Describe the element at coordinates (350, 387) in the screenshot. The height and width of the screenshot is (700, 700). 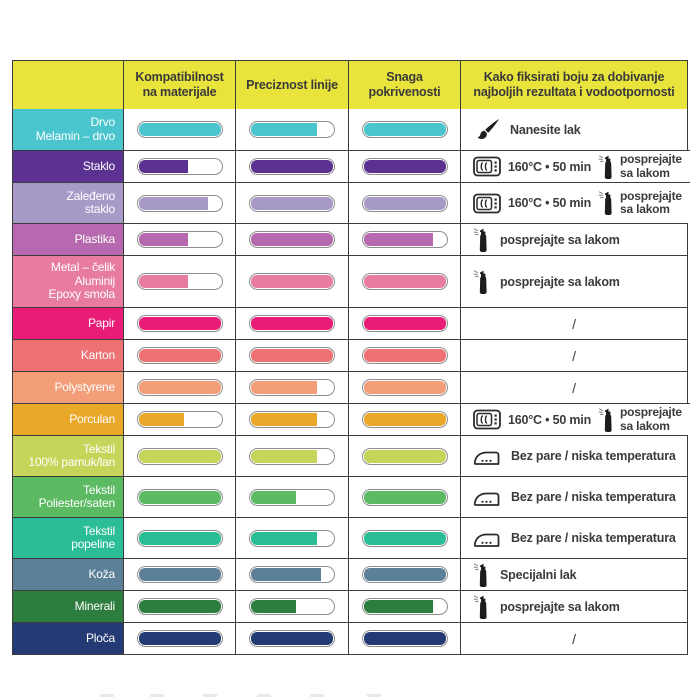
I see `table-row: Polystyrene /` at that location.